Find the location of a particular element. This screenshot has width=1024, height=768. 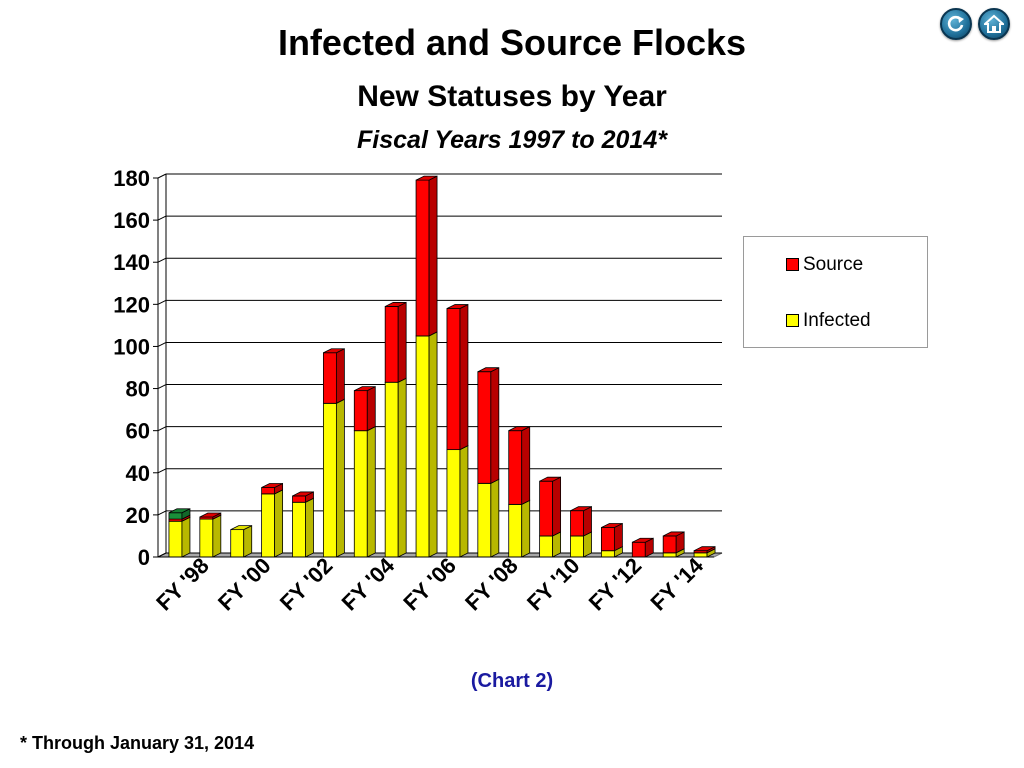

chart-period: Fiscal Years 1997 to 2014* is located at coordinates (512, 140).